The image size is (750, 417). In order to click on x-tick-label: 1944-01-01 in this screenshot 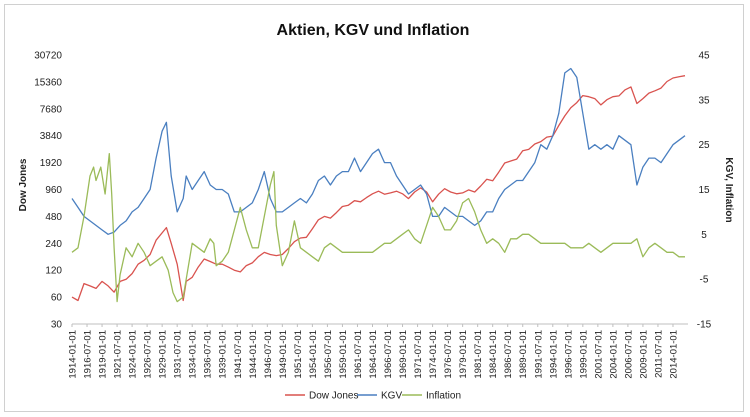, I will do `click(253, 354)`.